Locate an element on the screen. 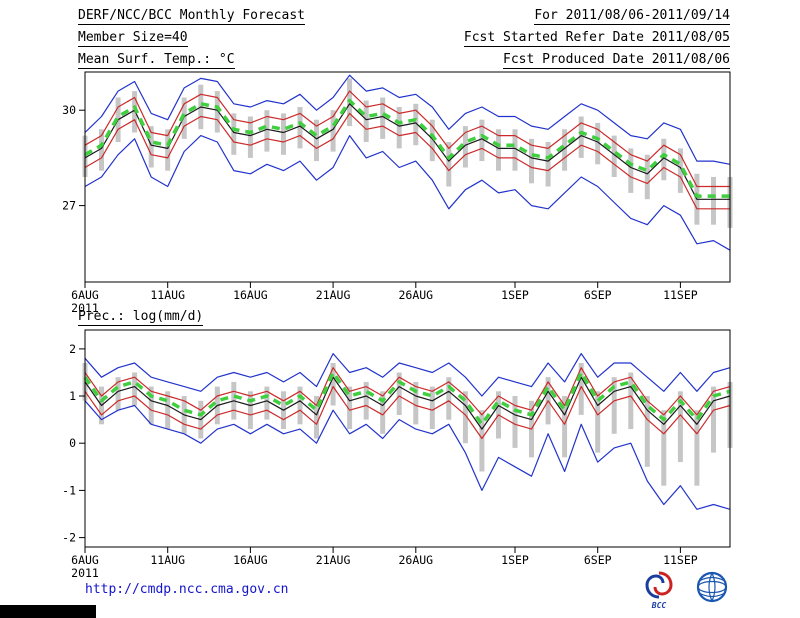 The image size is (800, 618). svg-text: 27 is located at coordinates (69, 206).